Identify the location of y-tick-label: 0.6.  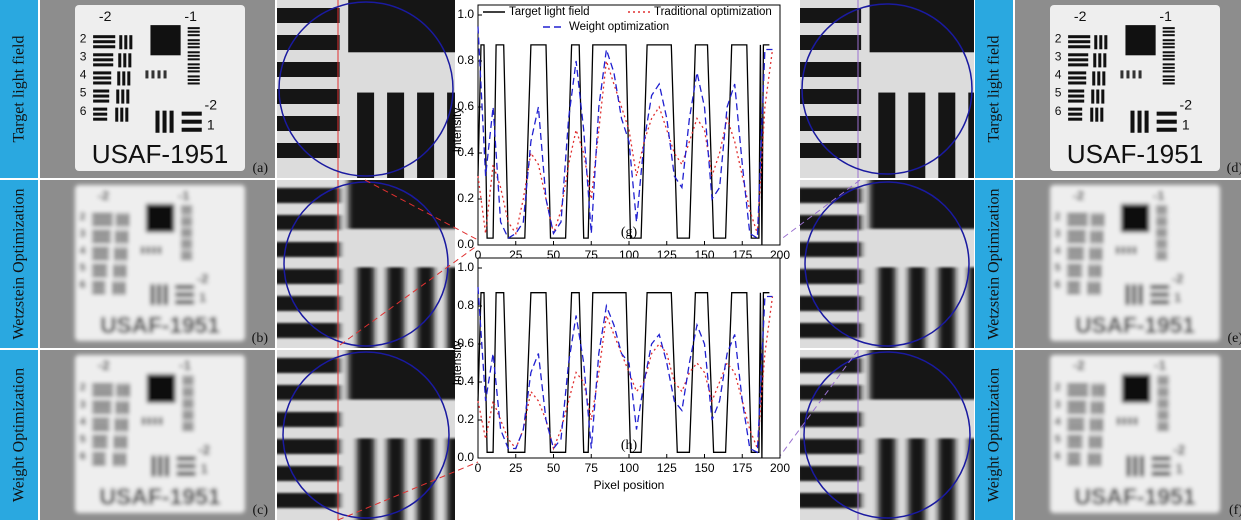
(465, 343).